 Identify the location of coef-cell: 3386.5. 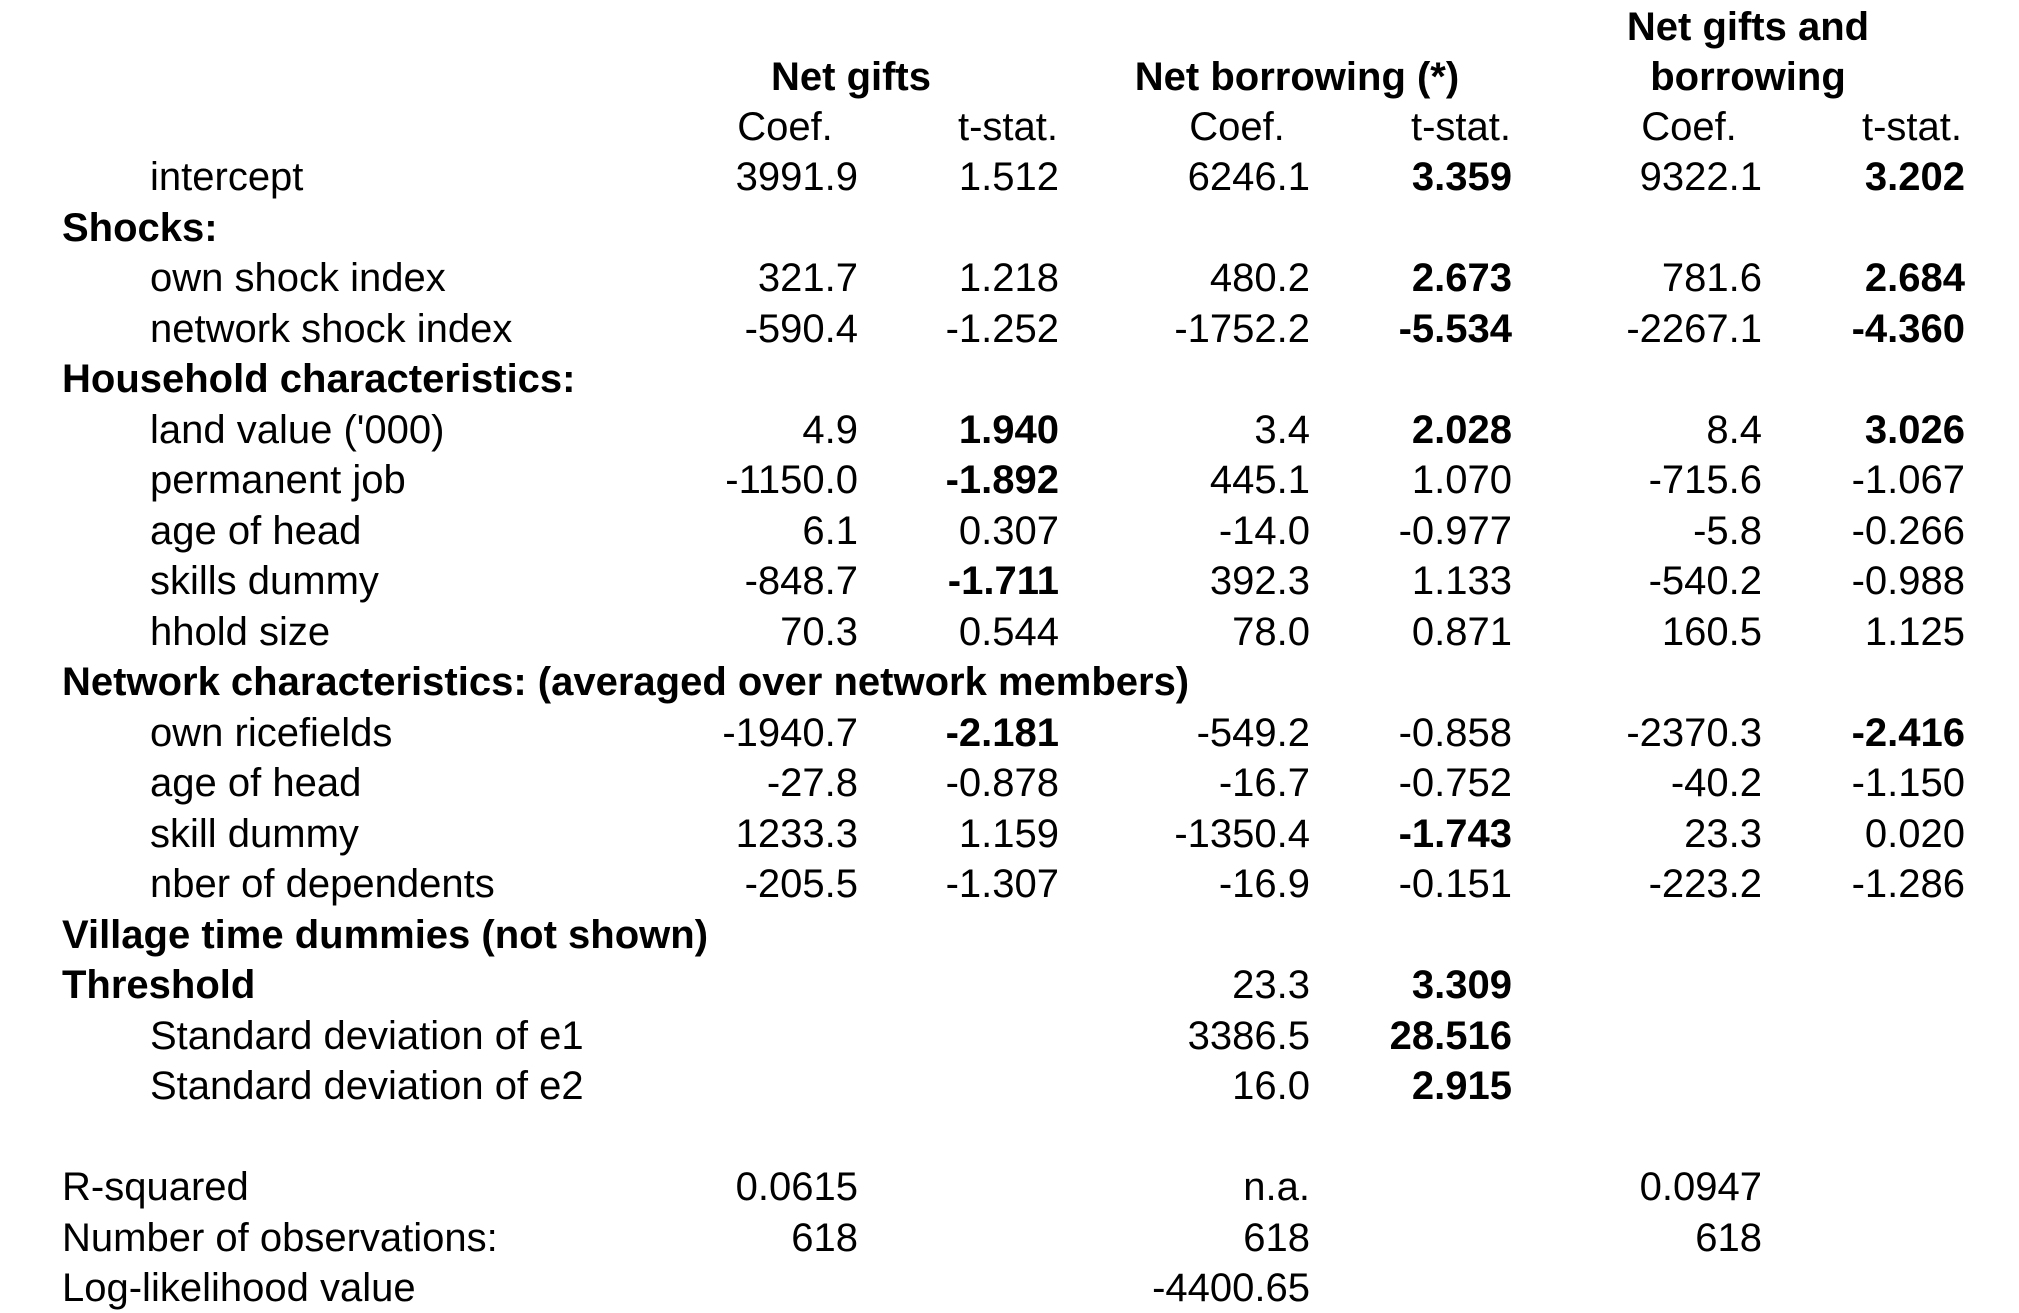
(1248, 1035).